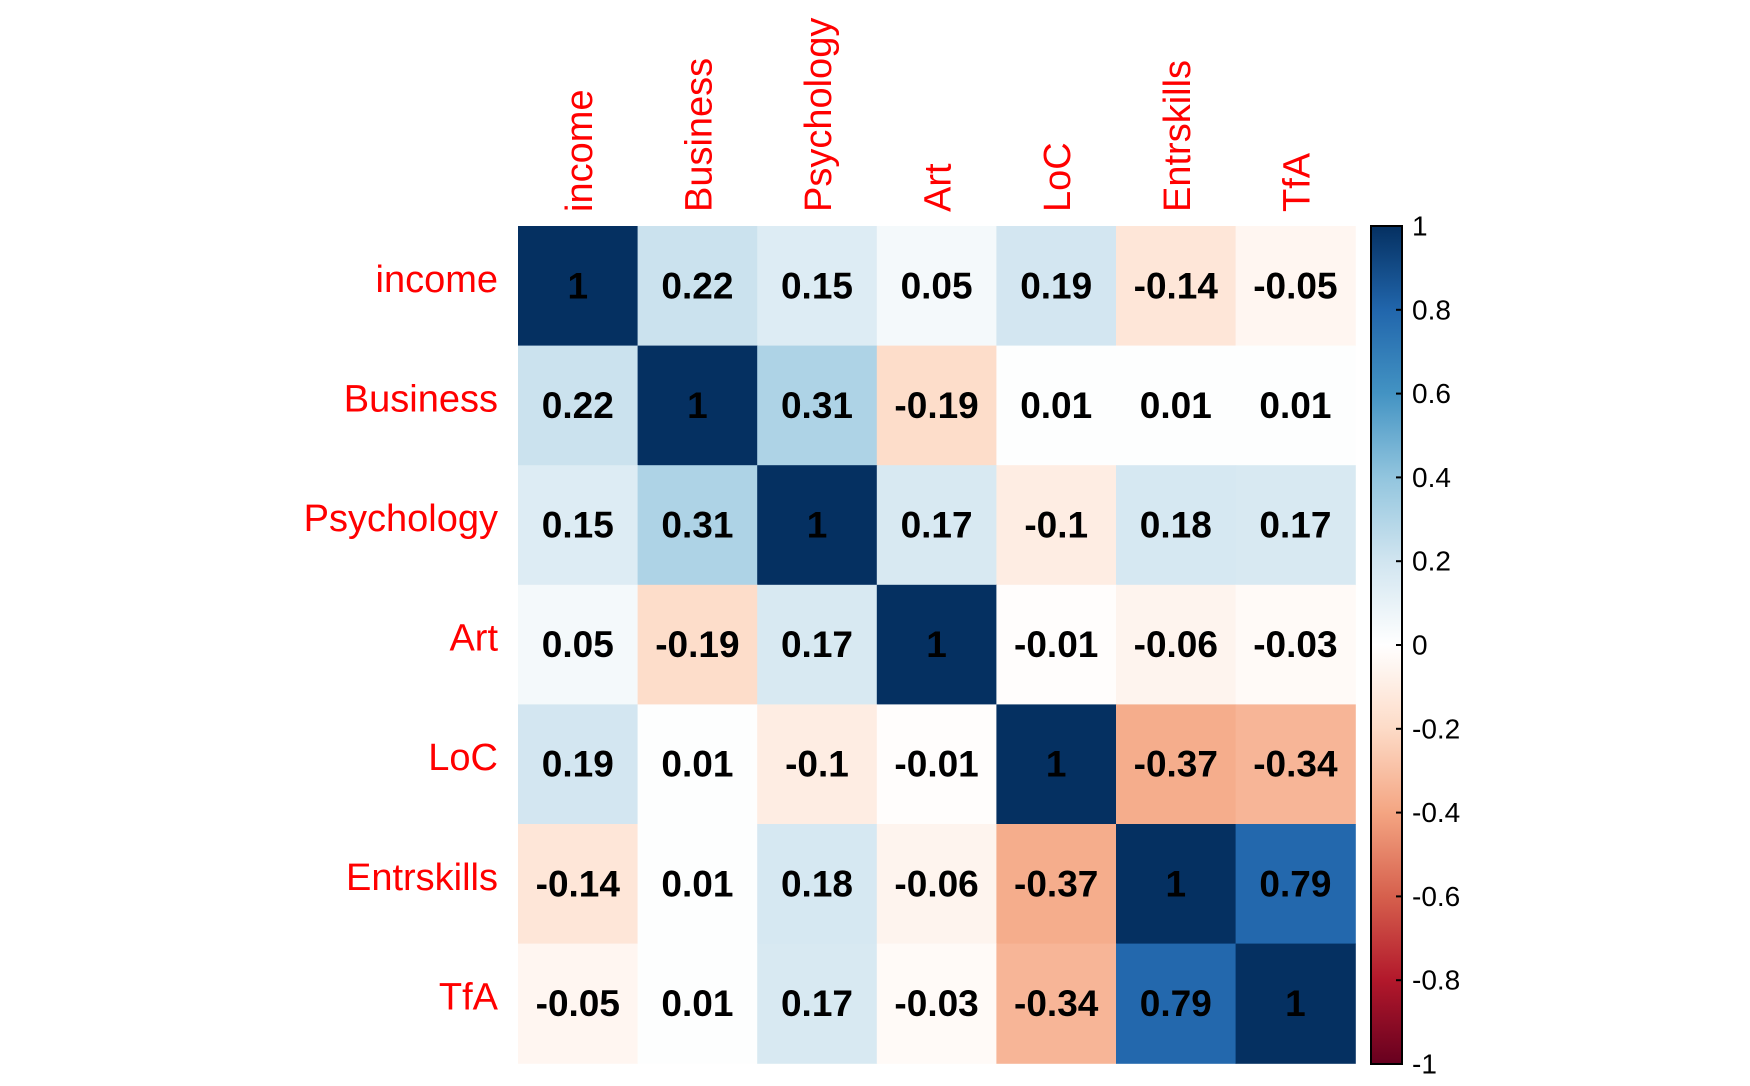 Image resolution: width=1750 pixels, height=1086 pixels. I want to click on cell-value-Entrskills-TfA: 0.79, so click(1295, 883).